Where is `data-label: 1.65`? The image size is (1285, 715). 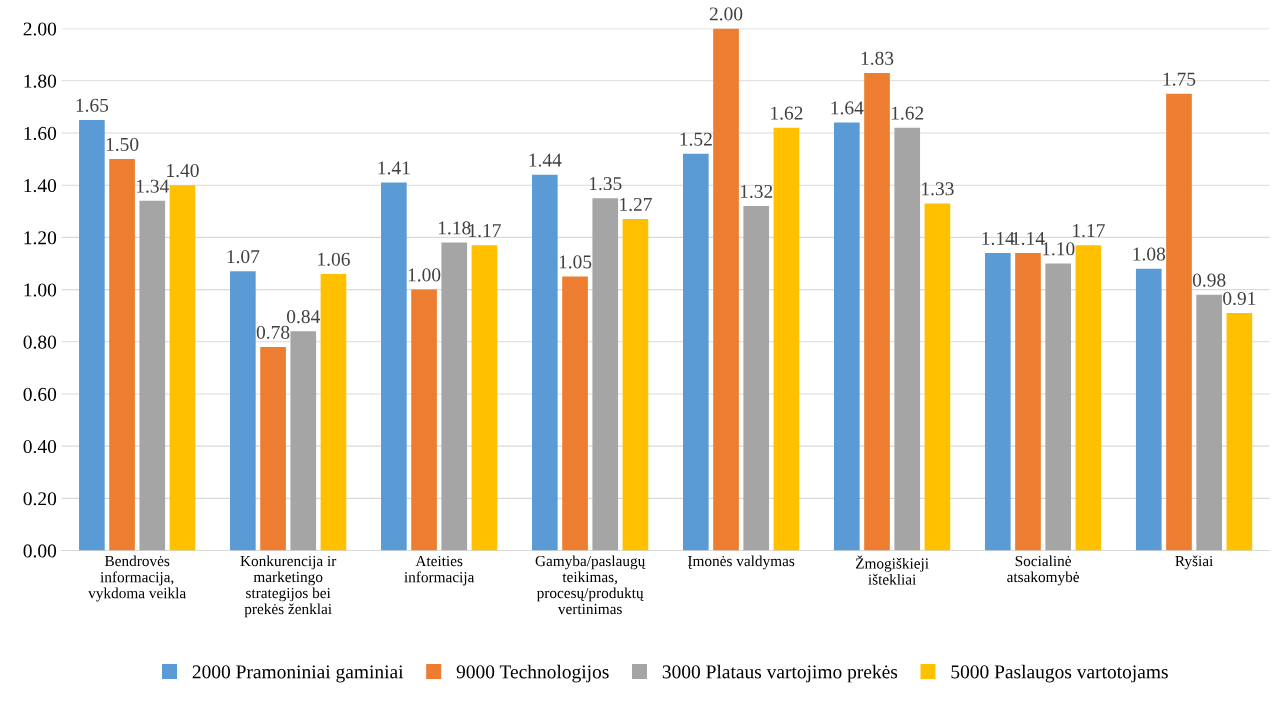 data-label: 1.65 is located at coordinates (92, 105).